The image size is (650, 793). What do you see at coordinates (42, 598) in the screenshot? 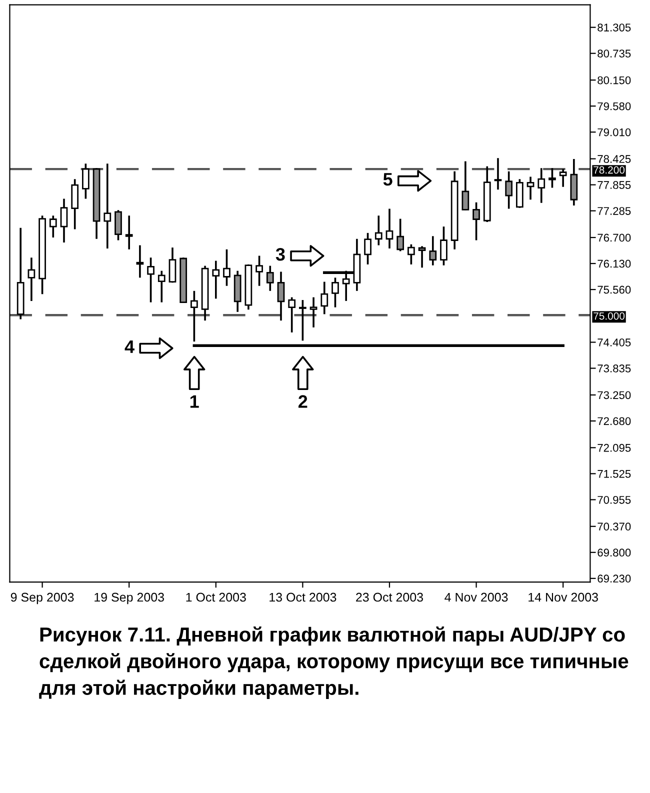
I see `x-tick-label: 9 Sep 2003` at bounding box center [42, 598].